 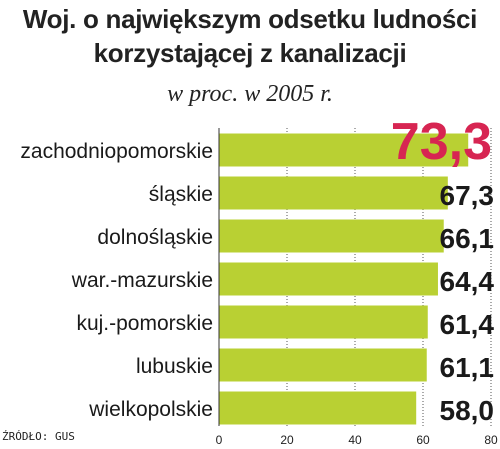 What do you see at coordinates (467, 281) in the screenshot?
I see `value-label: 64,4` at bounding box center [467, 281].